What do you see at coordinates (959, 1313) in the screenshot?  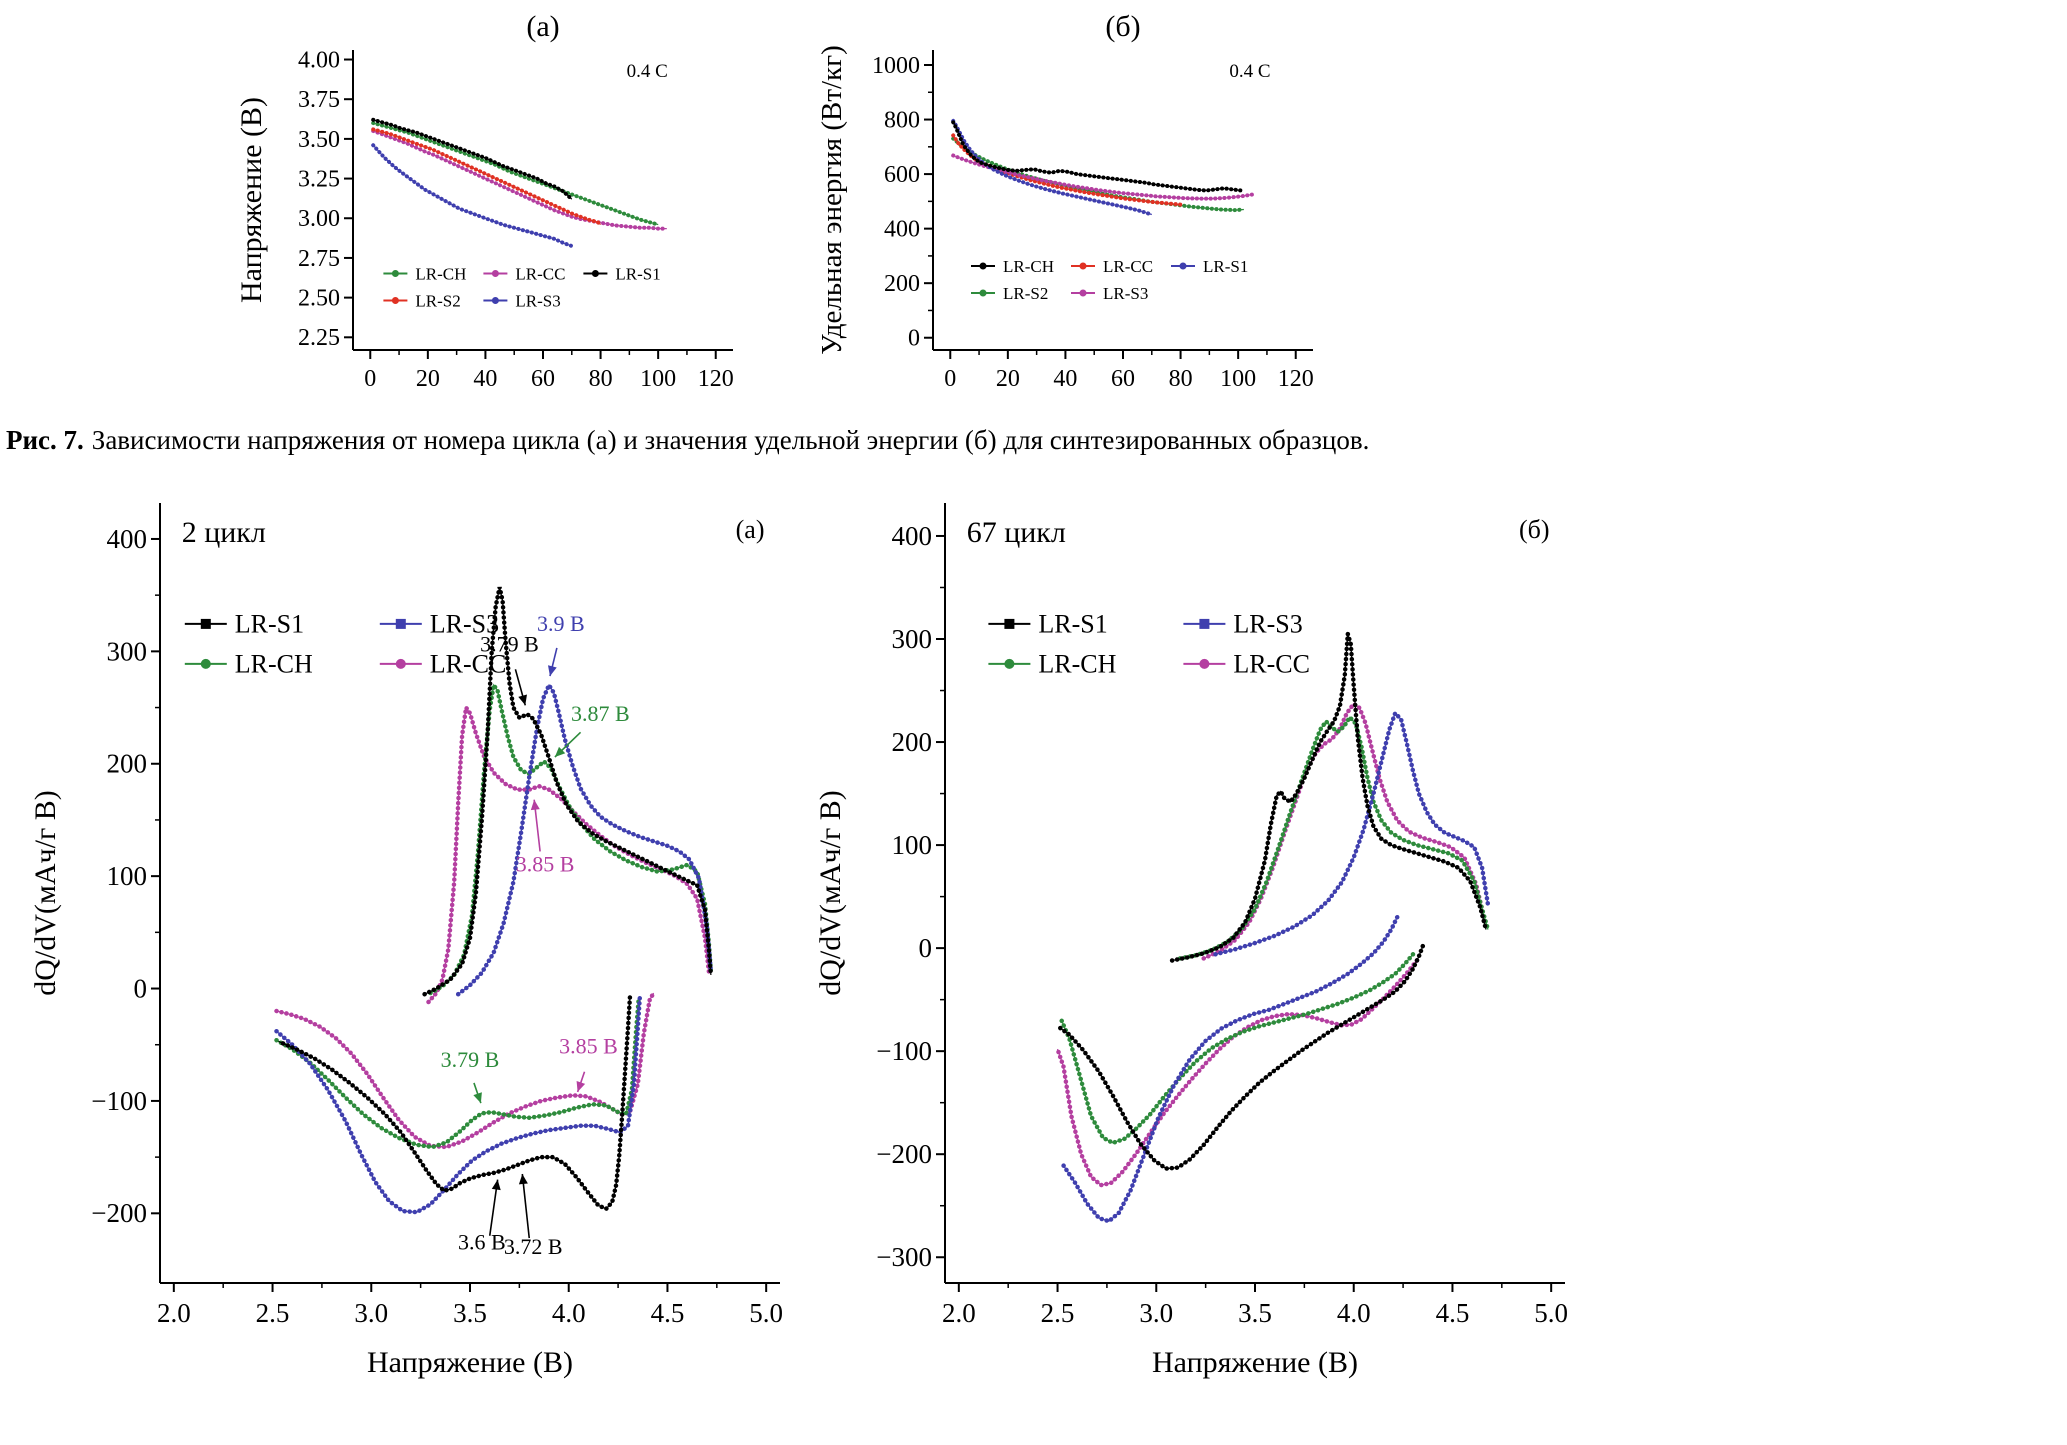 I see `svg-text: 2.0` at bounding box center [959, 1313].